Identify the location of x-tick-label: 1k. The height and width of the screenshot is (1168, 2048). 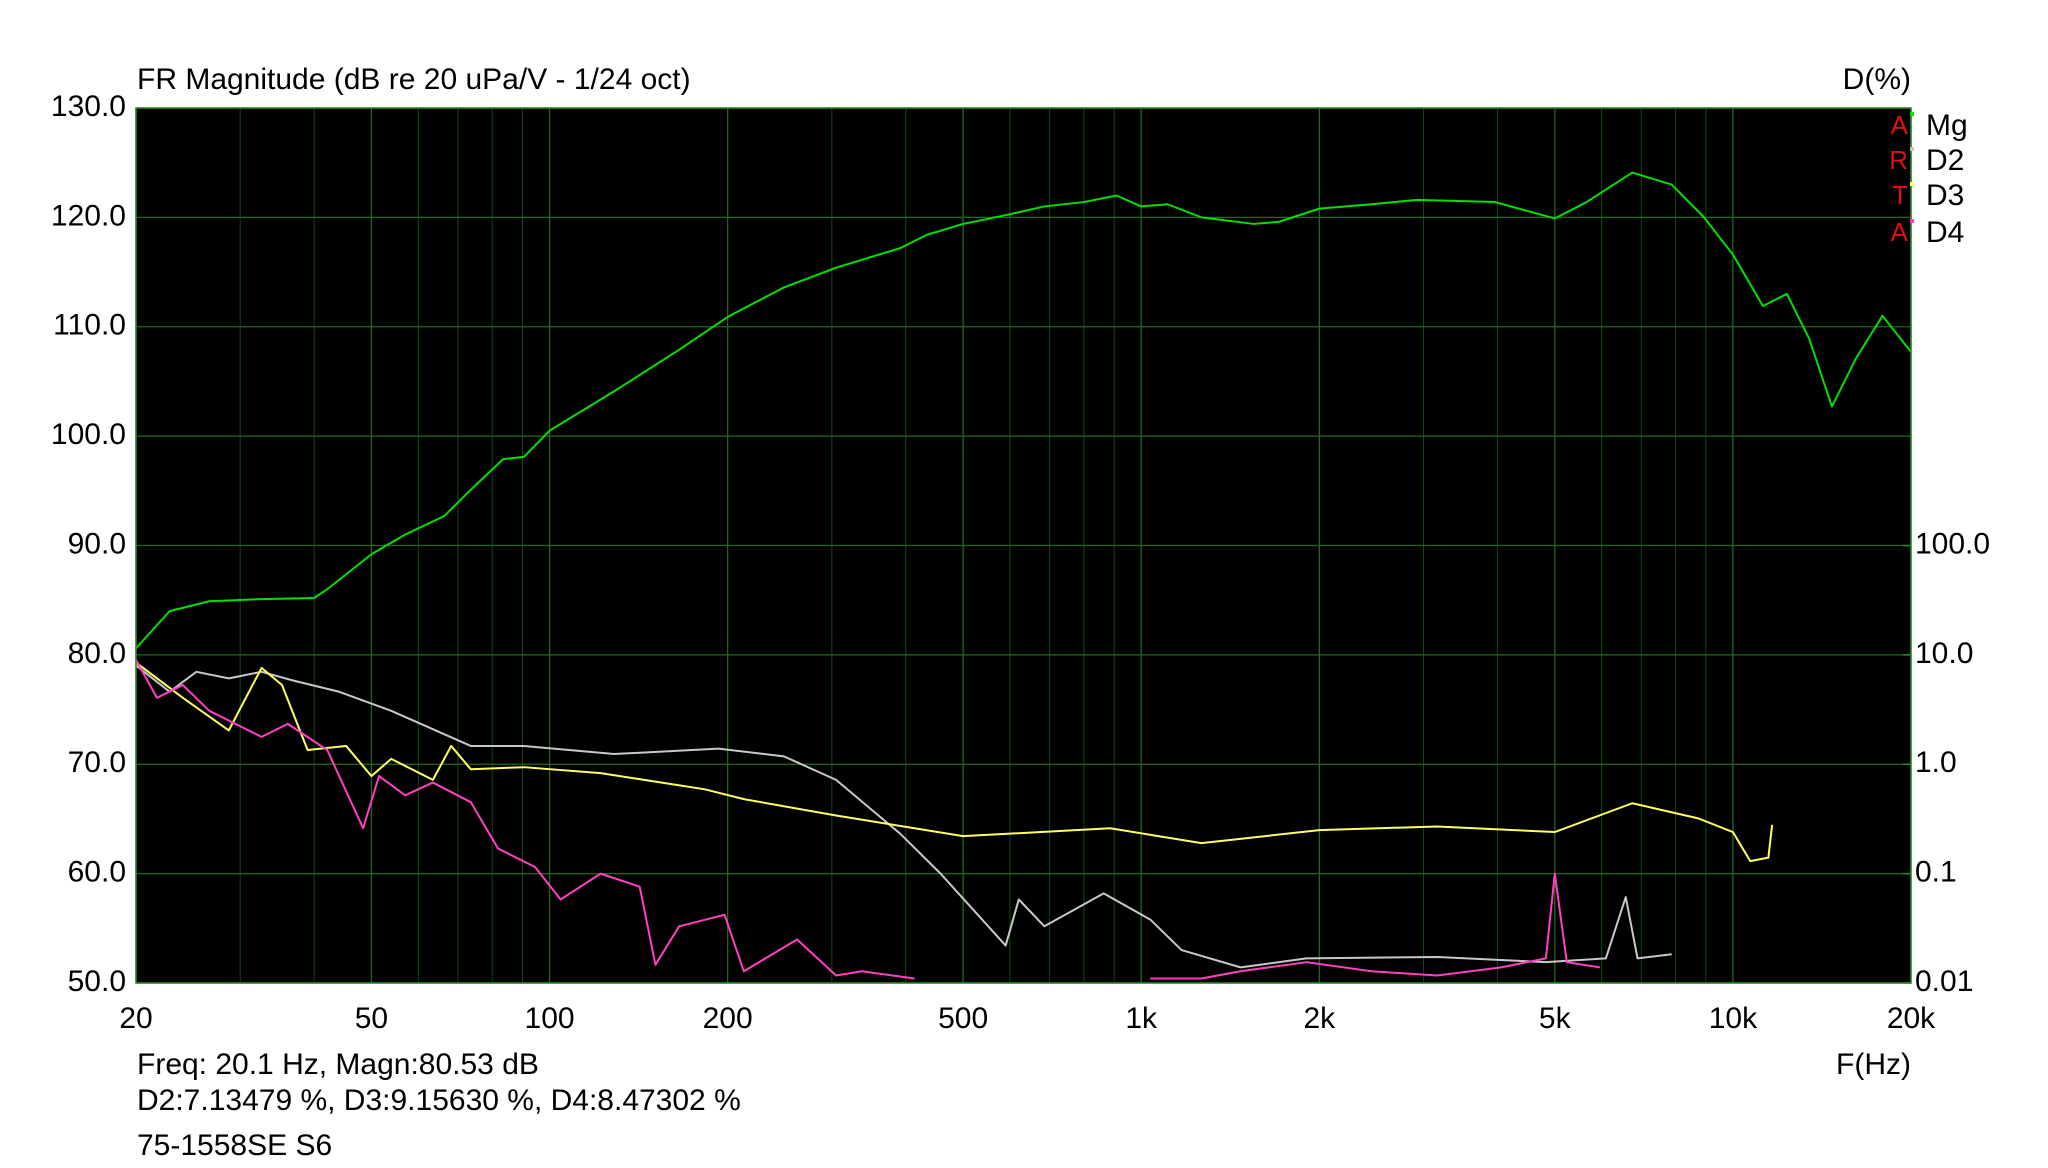
(1141, 1018).